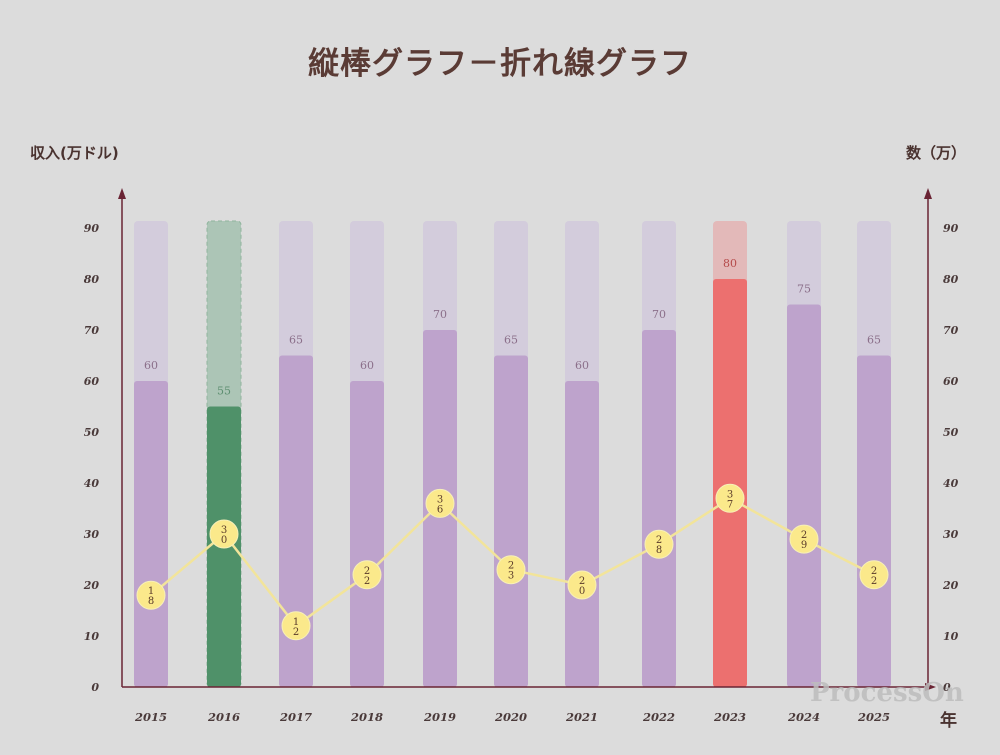  I want to click on left-y-tick-label-20: 20, so click(91, 585).